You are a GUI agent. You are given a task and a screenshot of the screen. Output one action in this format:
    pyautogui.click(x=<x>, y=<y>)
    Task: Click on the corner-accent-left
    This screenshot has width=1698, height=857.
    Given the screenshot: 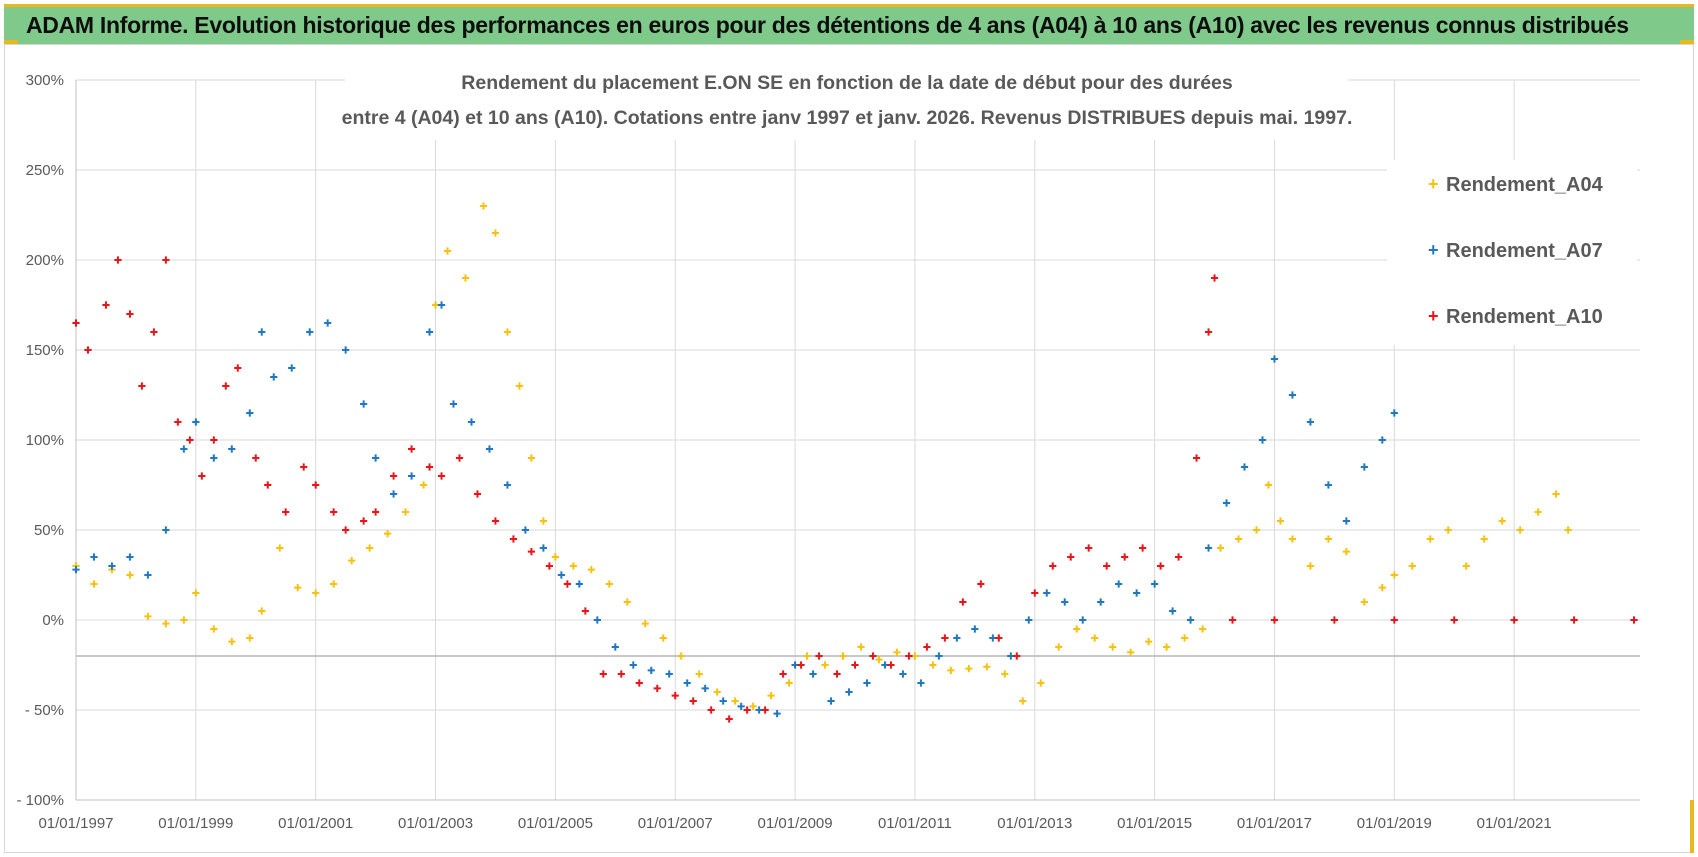 What is the action you would take?
    pyautogui.click(x=11, y=42)
    